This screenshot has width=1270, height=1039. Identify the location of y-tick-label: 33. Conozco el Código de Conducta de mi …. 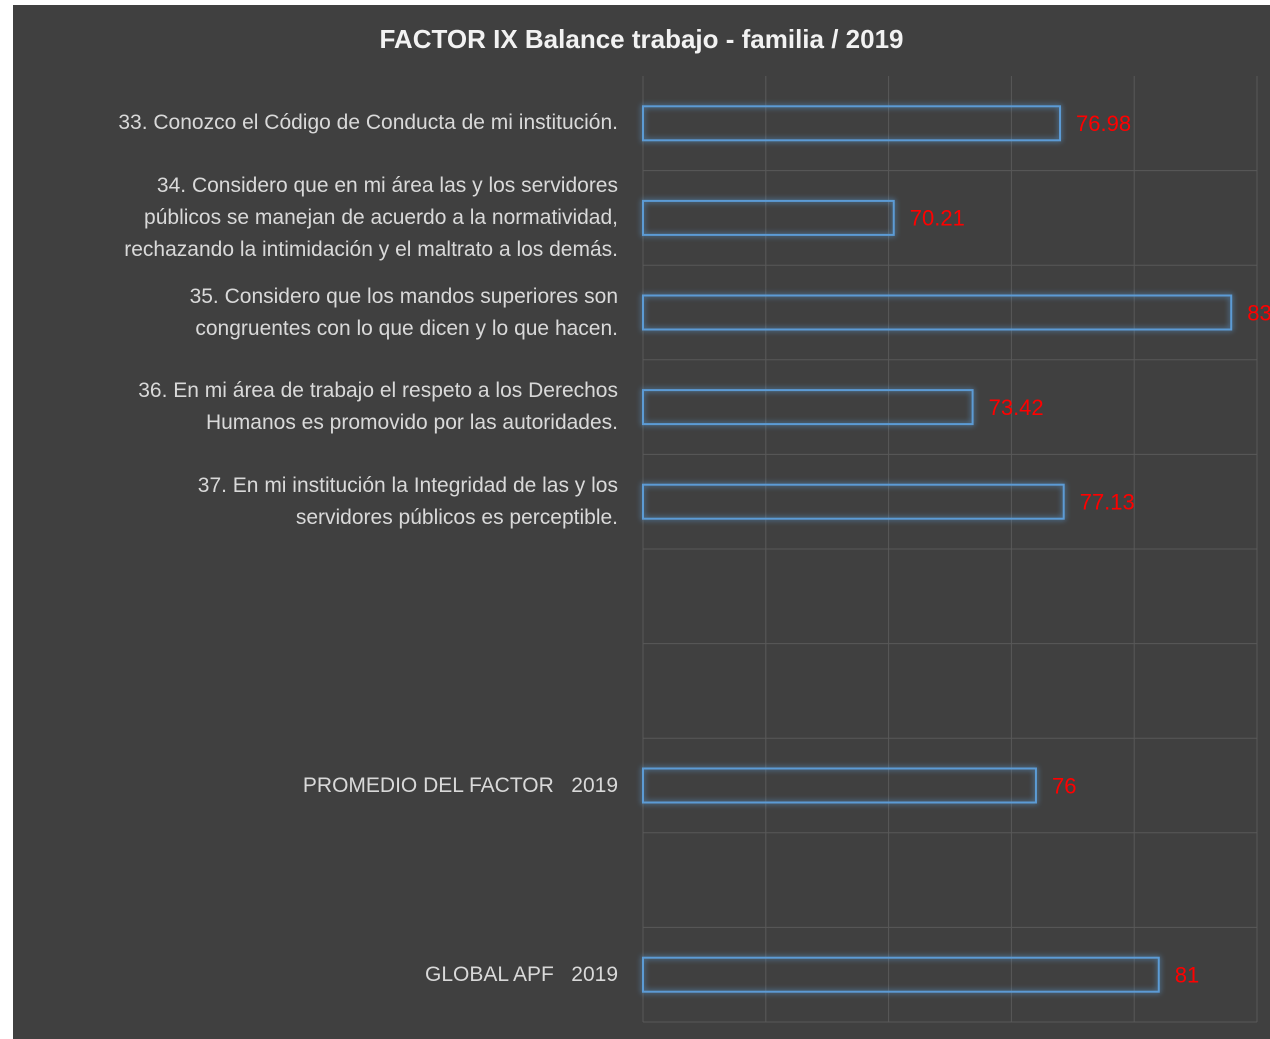
(368, 123).